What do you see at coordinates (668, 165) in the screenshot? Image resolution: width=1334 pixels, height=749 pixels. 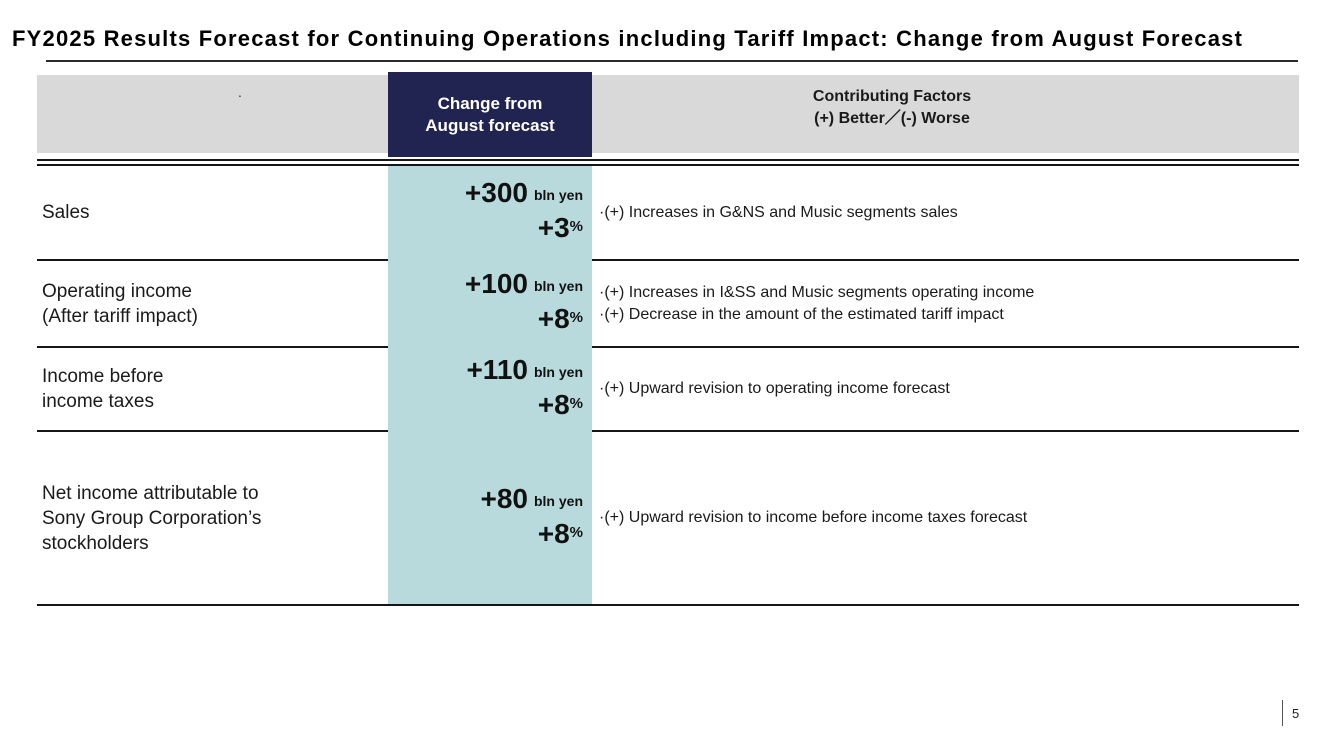 I see `header-double-rule-bottom` at bounding box center [668, 165].